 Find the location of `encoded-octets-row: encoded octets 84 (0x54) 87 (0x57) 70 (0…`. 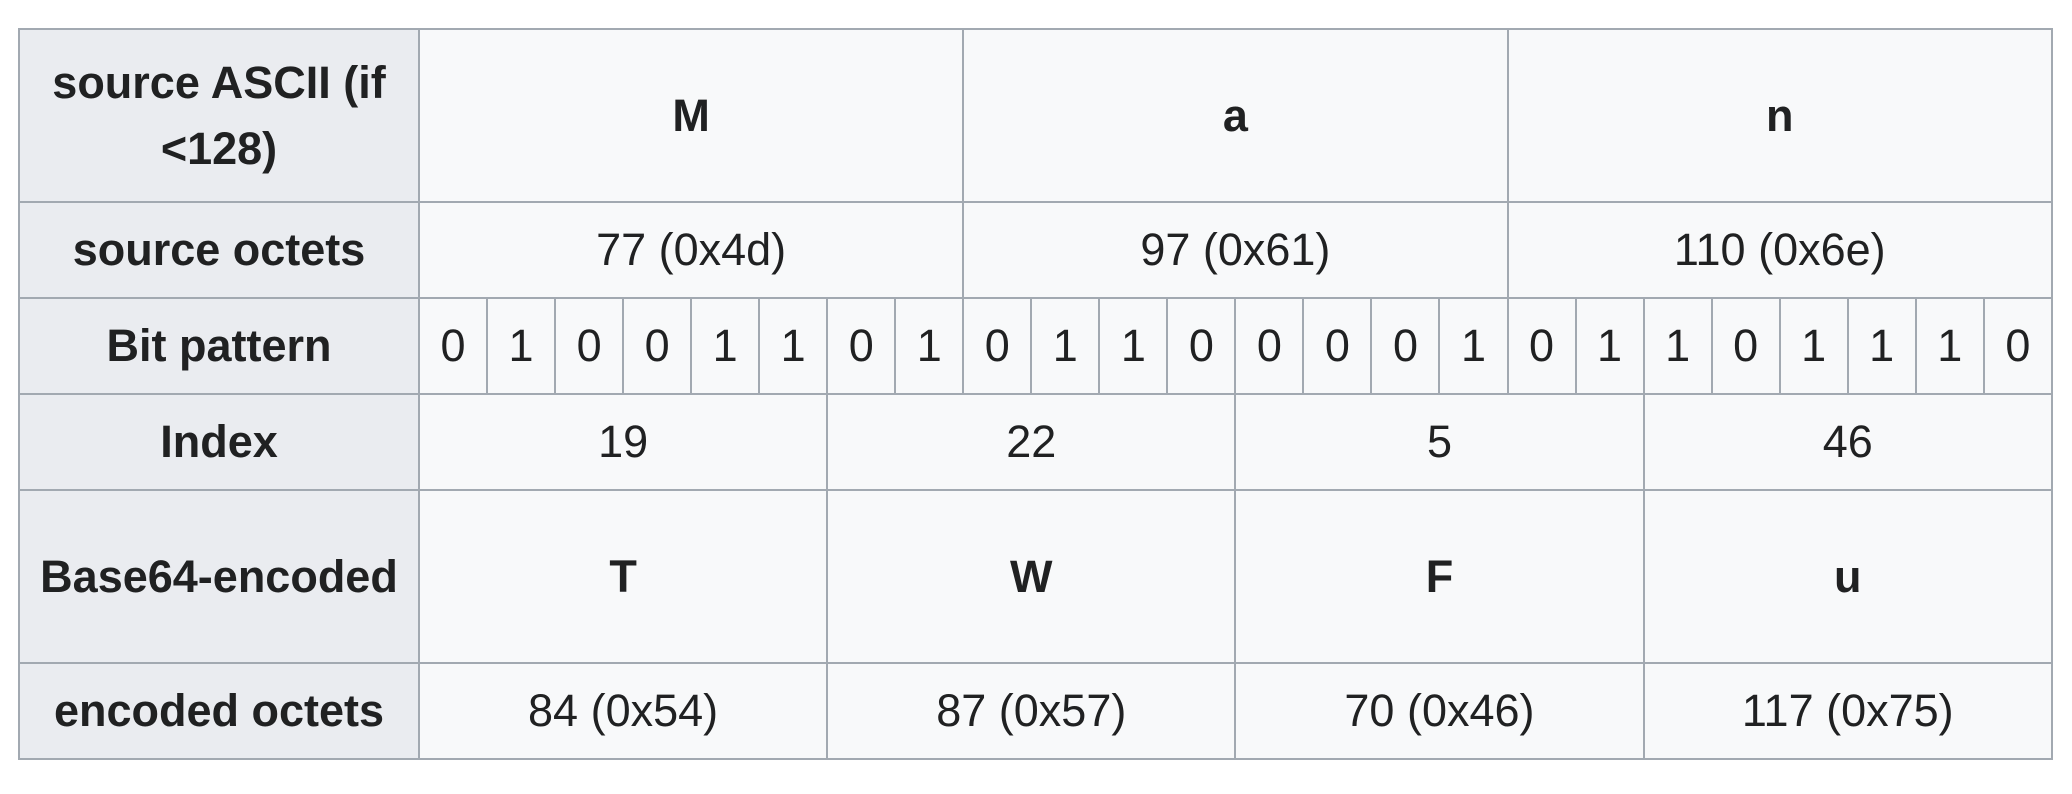

encoded-octets-row: encoded octets 84 (0x54) 87 (0x57) 70 (0… is located at coordinates (1036, 711).